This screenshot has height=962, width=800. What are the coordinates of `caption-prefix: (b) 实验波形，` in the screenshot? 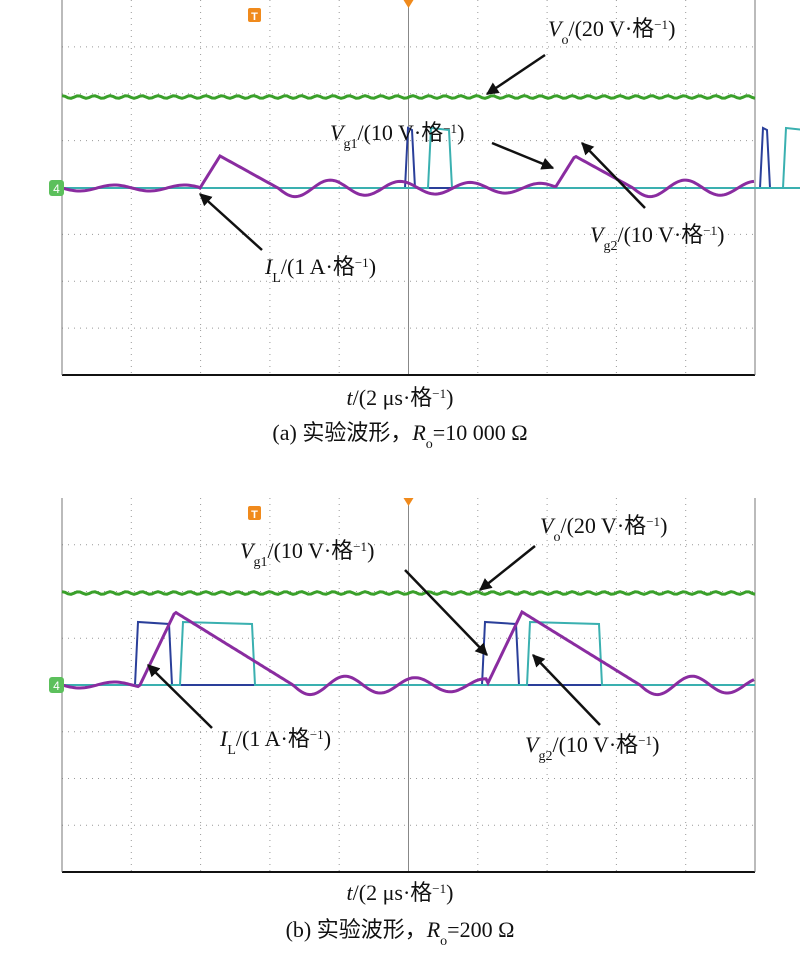 It's located at (356, 929).